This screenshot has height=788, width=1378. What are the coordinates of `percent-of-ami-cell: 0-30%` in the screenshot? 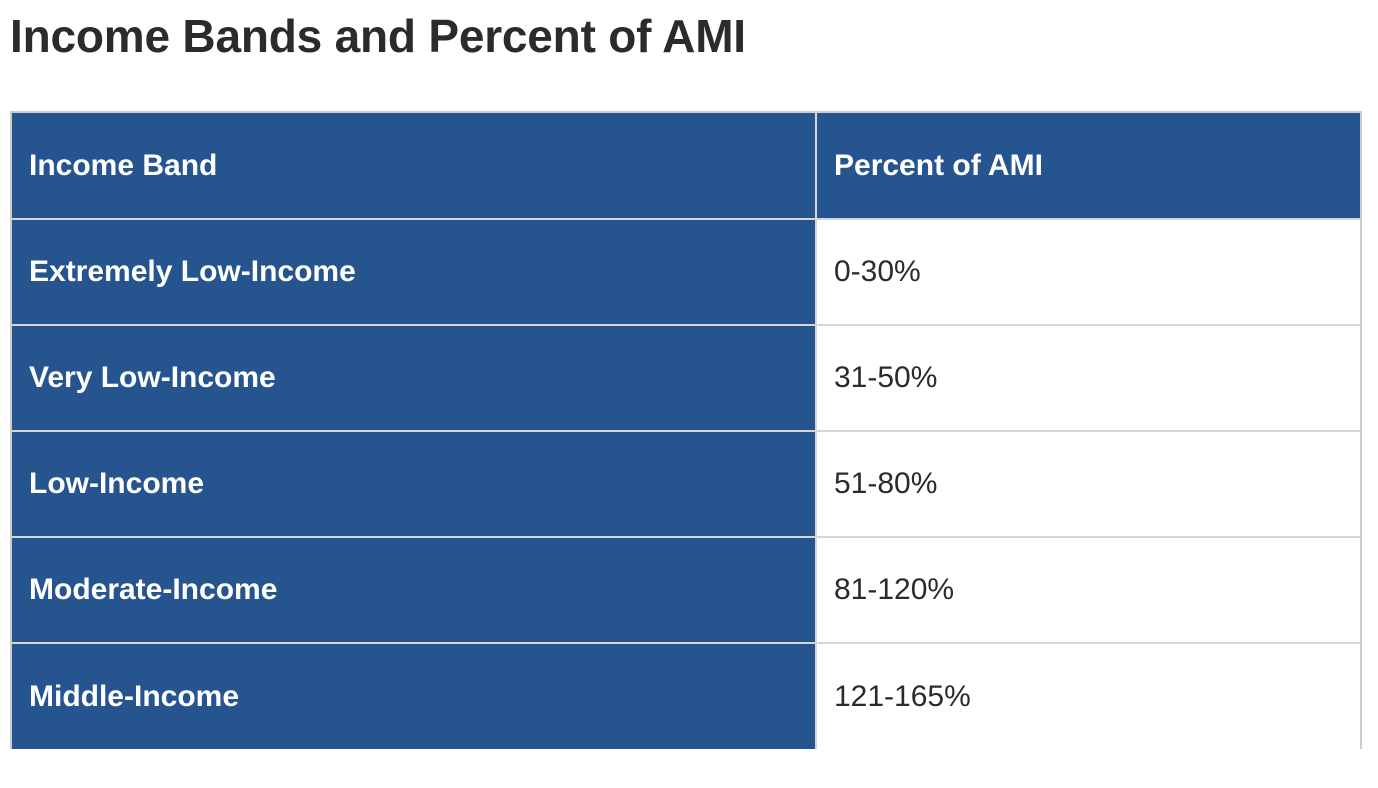 It's located at (1088, 272).